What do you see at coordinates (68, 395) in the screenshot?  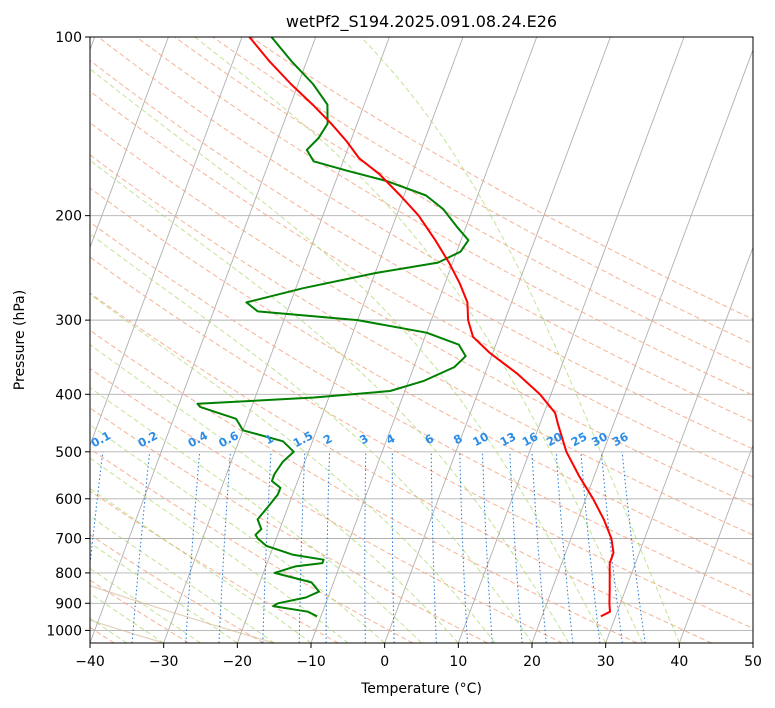 I see `y-tick-label: 400` at bounding box center [68, 395].